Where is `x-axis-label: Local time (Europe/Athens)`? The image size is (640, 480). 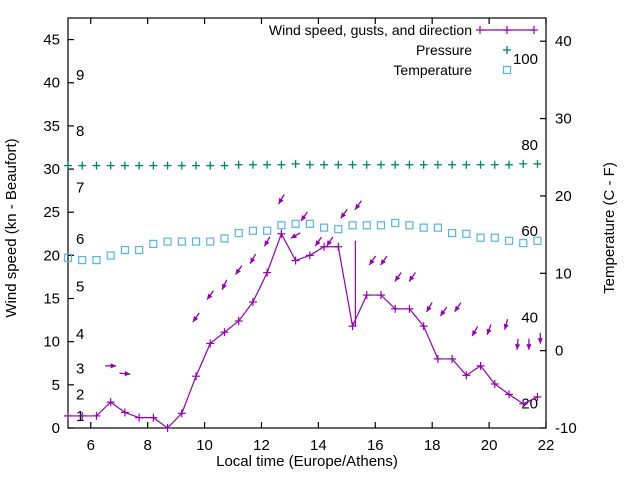 x-axis-label: Local time (Europe/Athens) is located at coordinates (307, 461).